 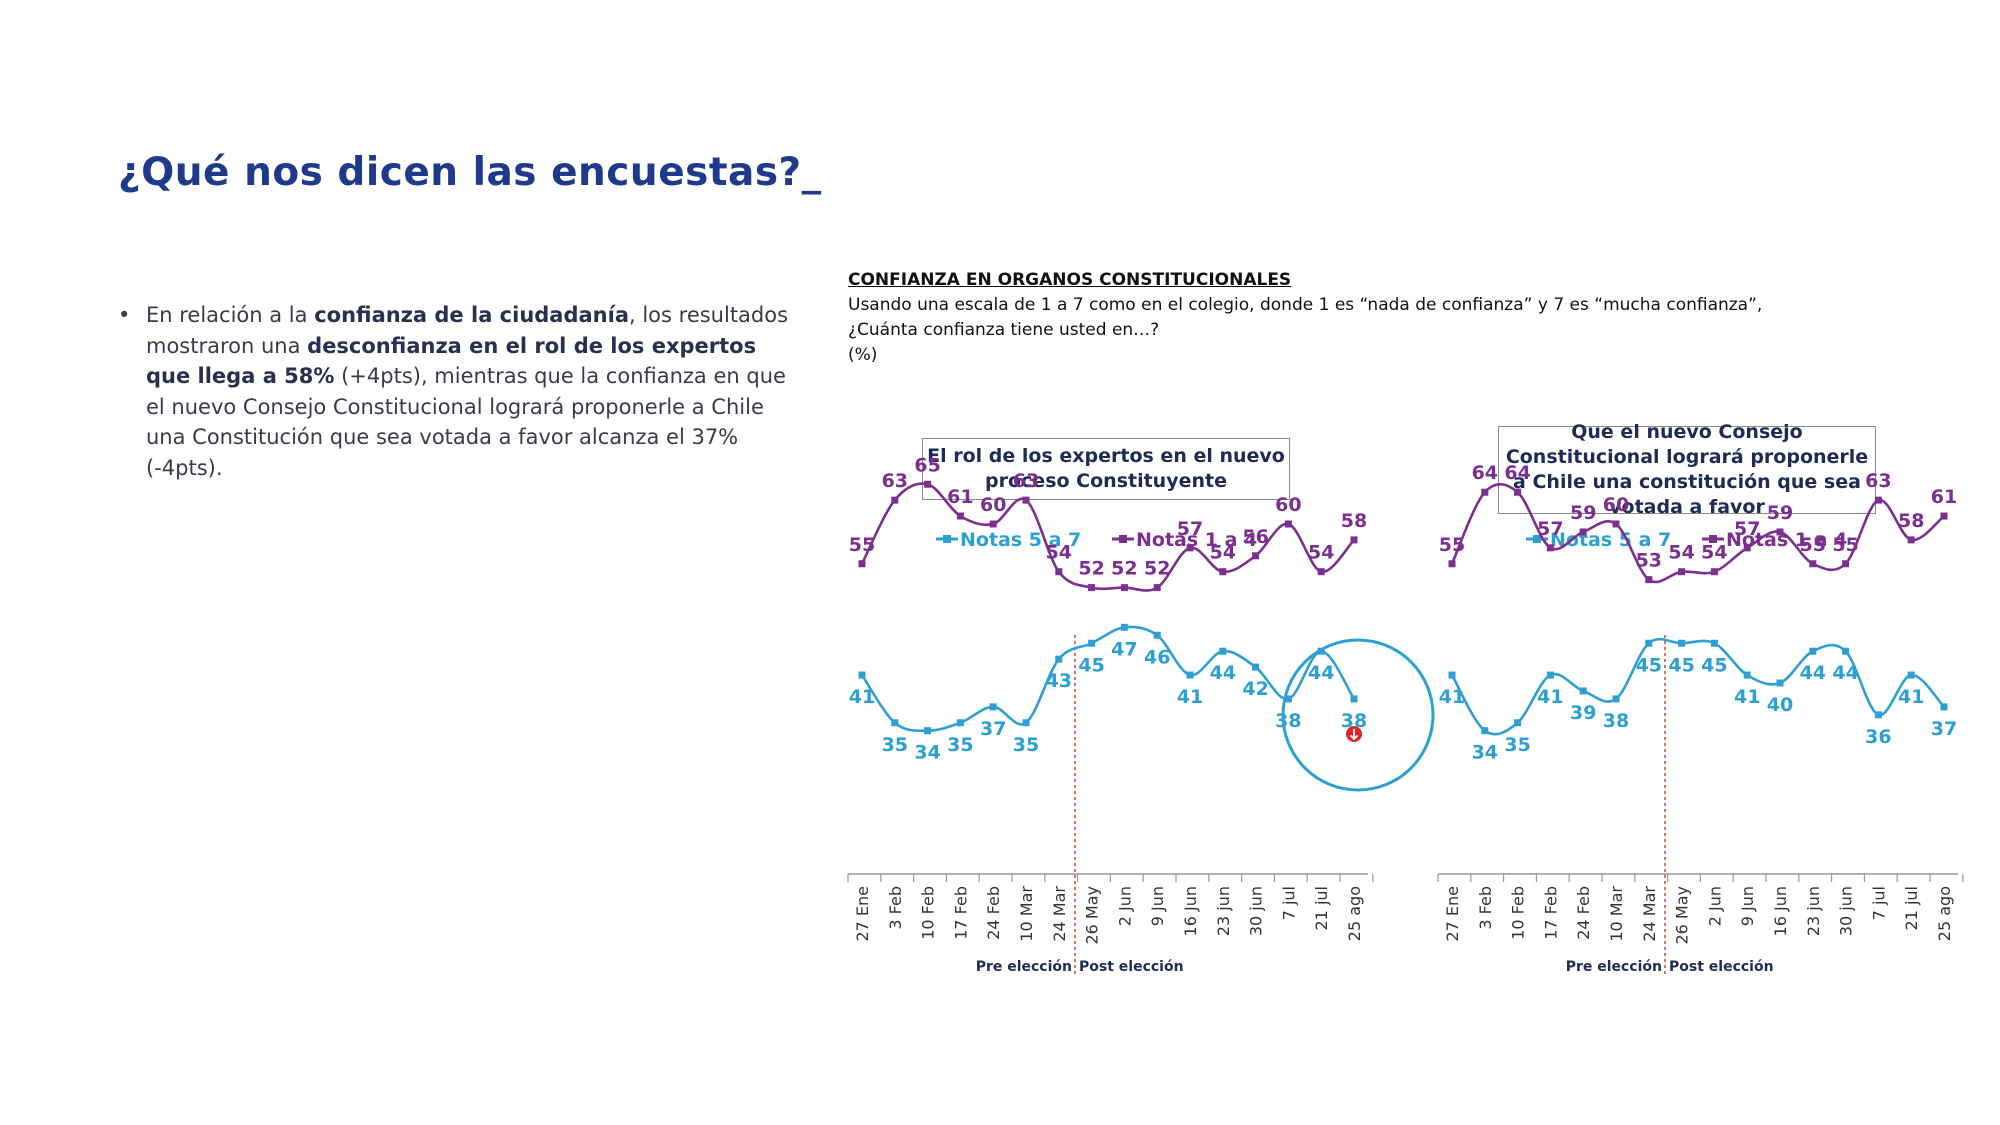 What do you see at coordinates (1091, 569) in the screenshot?
I see `data-label-0-1-7: 52` at bounding box center [1091, 569].